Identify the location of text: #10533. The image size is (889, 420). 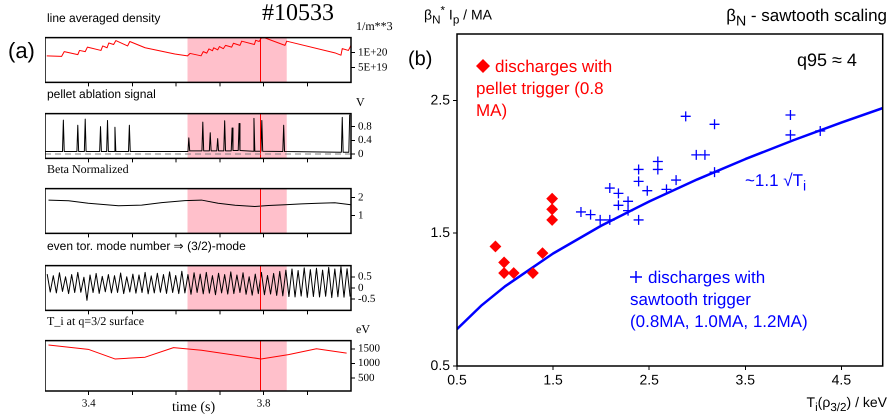
(298, 13).